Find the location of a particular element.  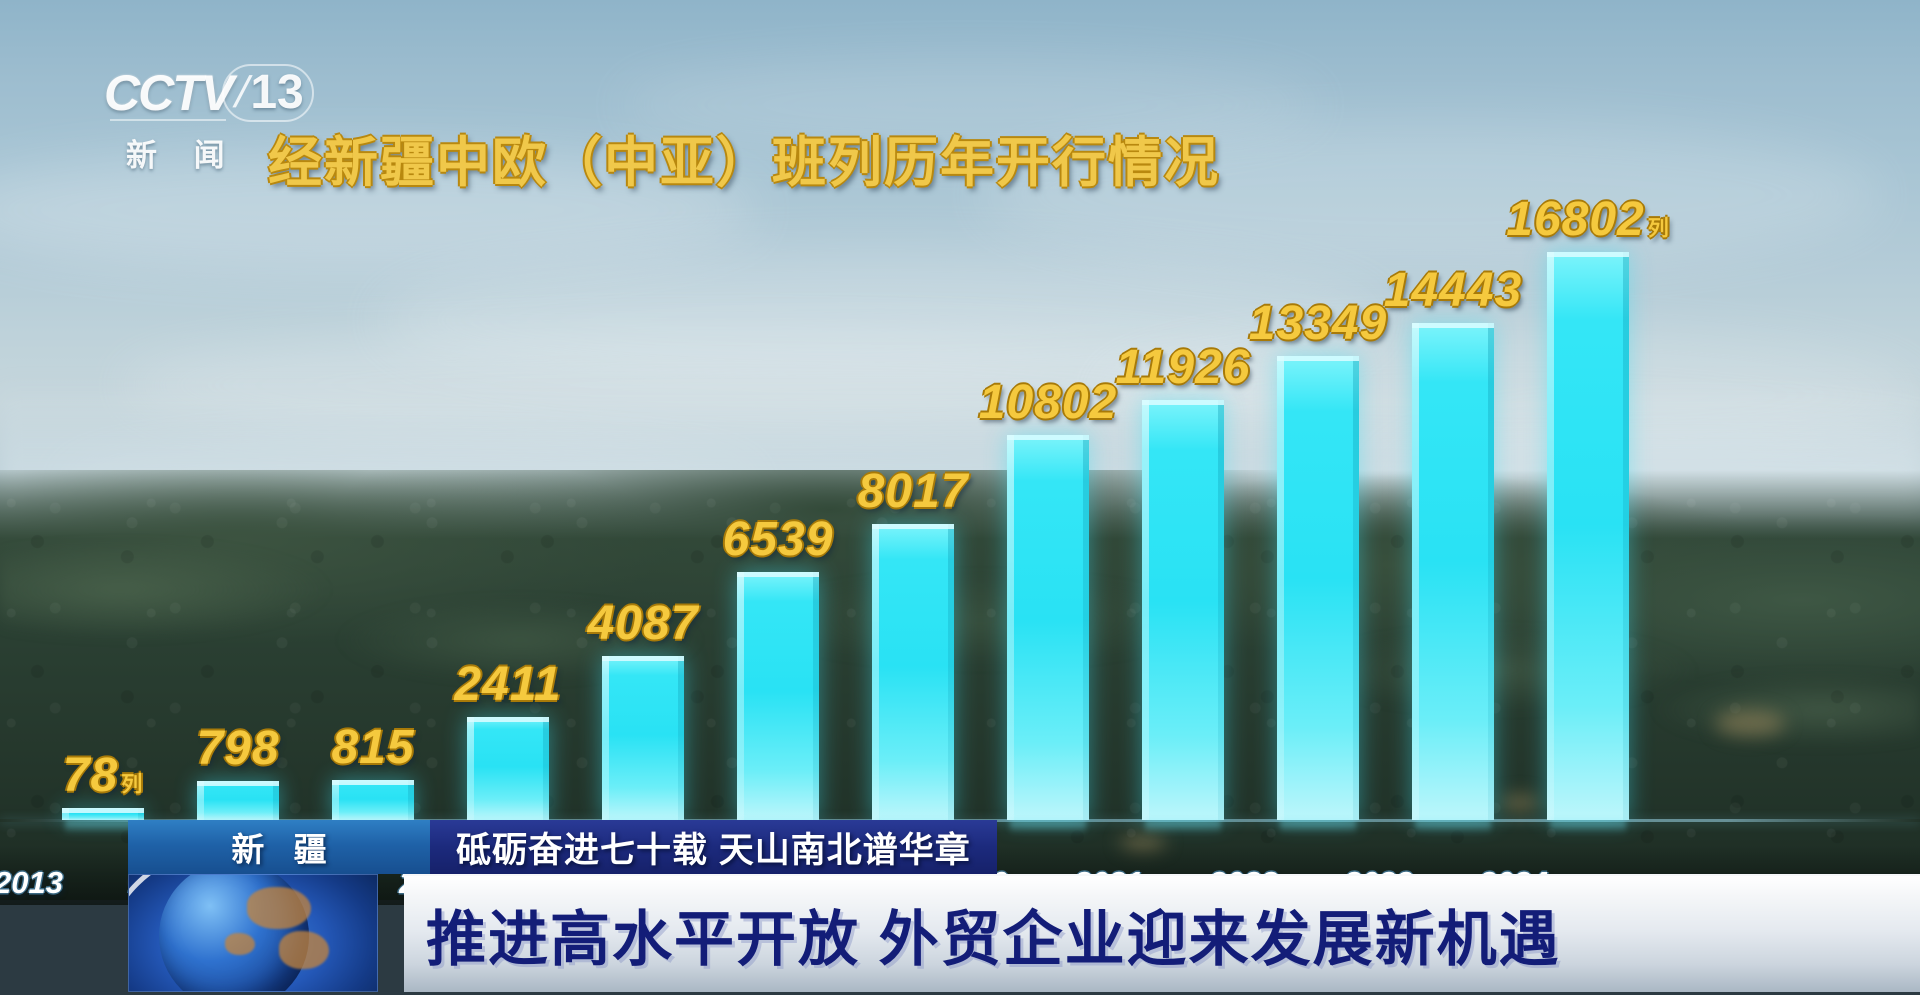

region-badge: 新 疆 is located at coordinates (279, 847).